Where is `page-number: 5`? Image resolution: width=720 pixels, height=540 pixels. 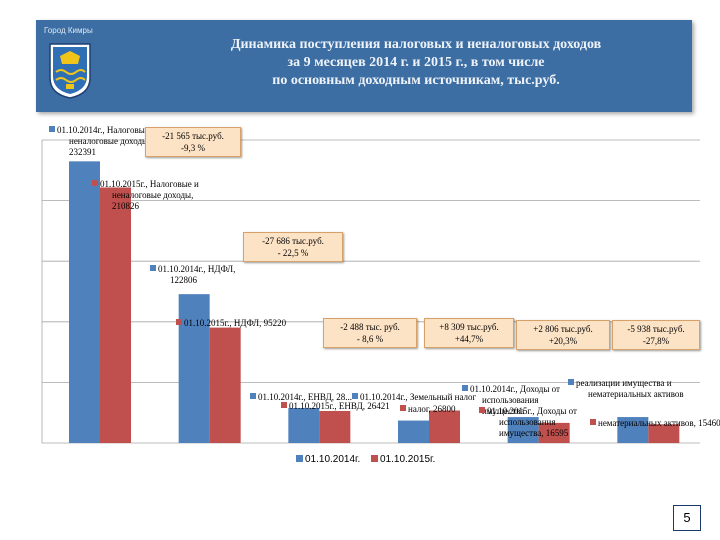 page-number: 5 is located at coordinates (687, 518).